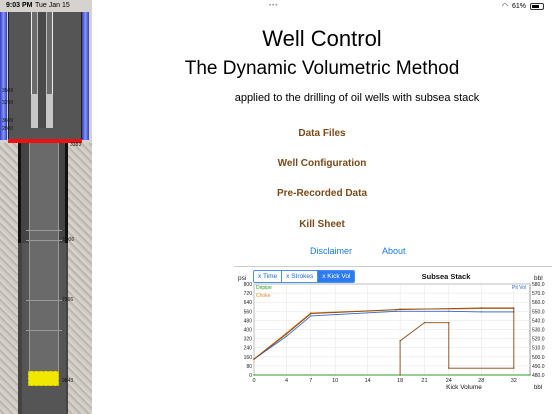 This screenshot has width=552, height=414. I want to click on y-right-tick-label: 480.0, so click(538, 376).